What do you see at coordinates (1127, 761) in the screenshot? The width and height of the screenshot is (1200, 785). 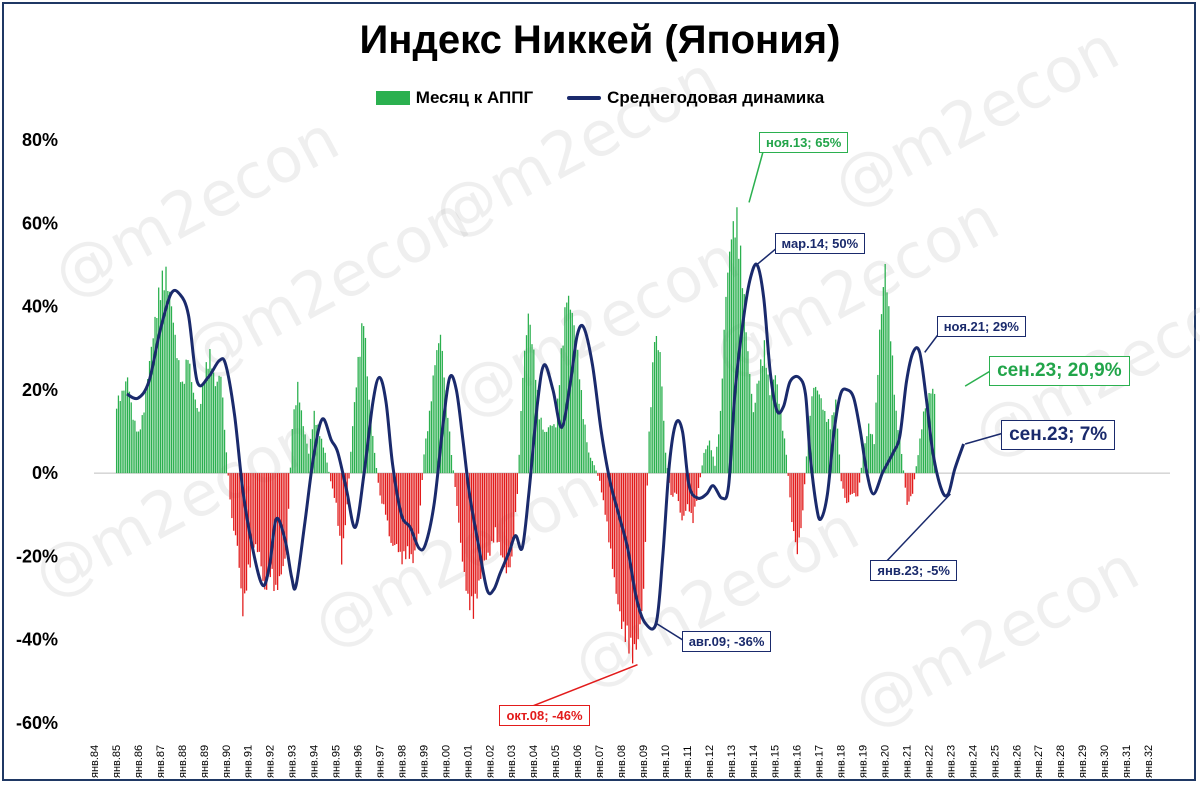 I see `x-tick-label: янв.31` at bounding box center [1127, 761].